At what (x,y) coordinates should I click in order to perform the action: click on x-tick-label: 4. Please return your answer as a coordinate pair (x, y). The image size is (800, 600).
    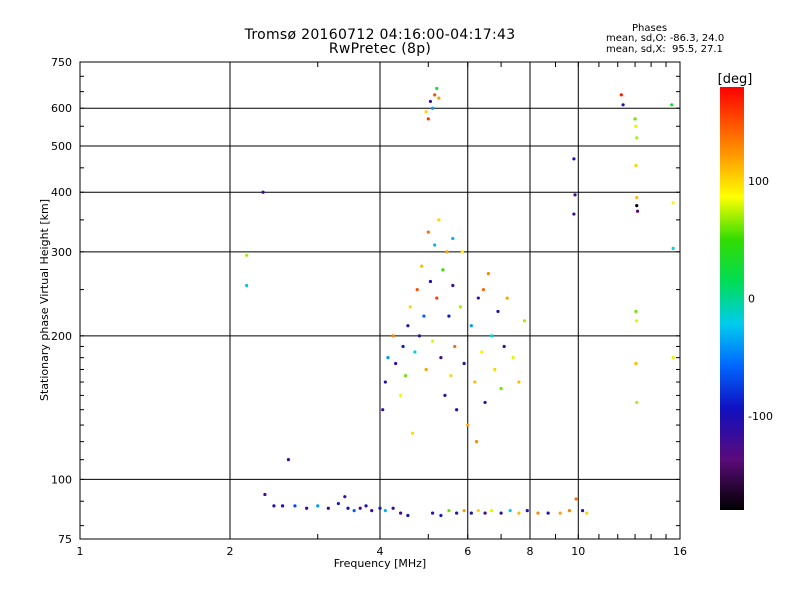
    Looking at the image, I should click on (380, 551).